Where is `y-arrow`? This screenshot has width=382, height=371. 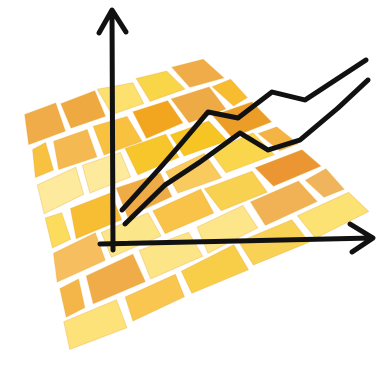
y-arrow is located at coordinates (112, 21).